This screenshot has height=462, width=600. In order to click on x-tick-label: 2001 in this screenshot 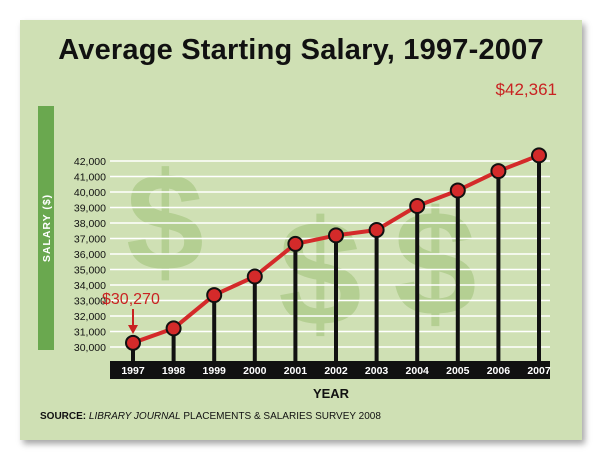, I will do `click(296, 371)`.